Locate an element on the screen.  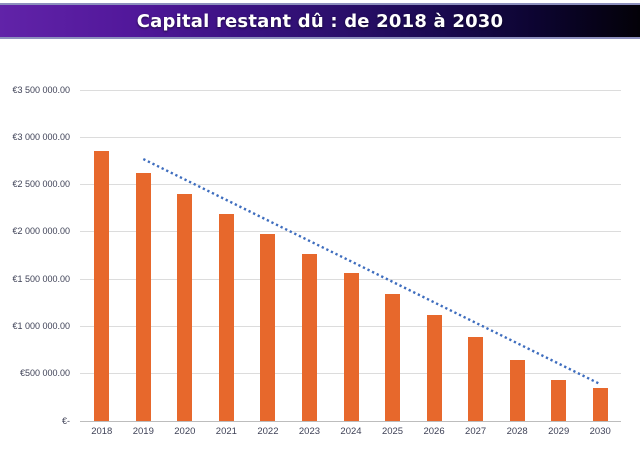
bar-2030 is located at coordinates (600, 404).